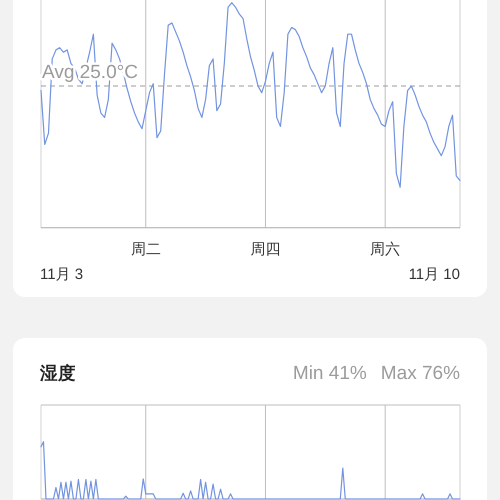 The width and height of the screenshot is (500, 500). What do you see at coordinates (434, 274) in the screenshot?
I see `text: 11月 10` at bounding box center [434, 274].